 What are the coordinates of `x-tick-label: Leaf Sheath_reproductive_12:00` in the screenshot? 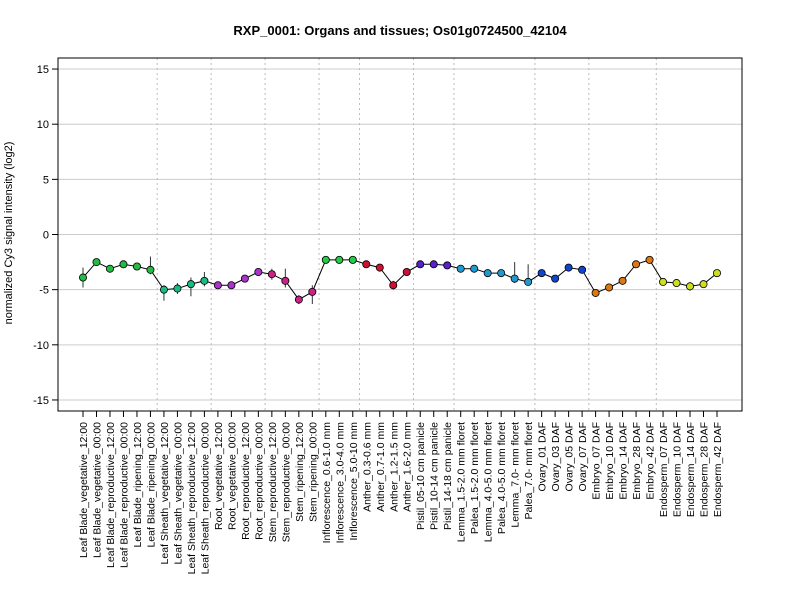 It's located at (192, 498).